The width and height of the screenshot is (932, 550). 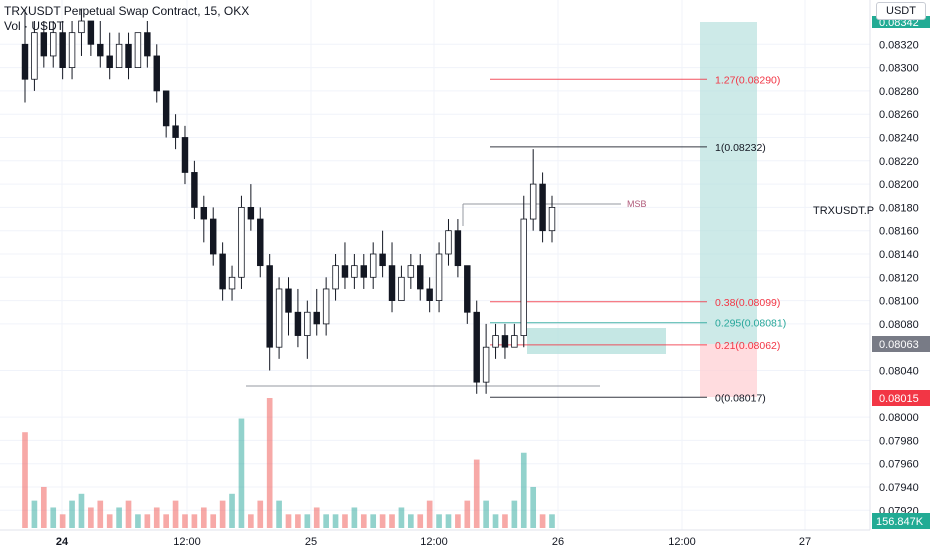 I want to click on fib-level-label: 0.38(0.08099), so click(x=747, y=303).